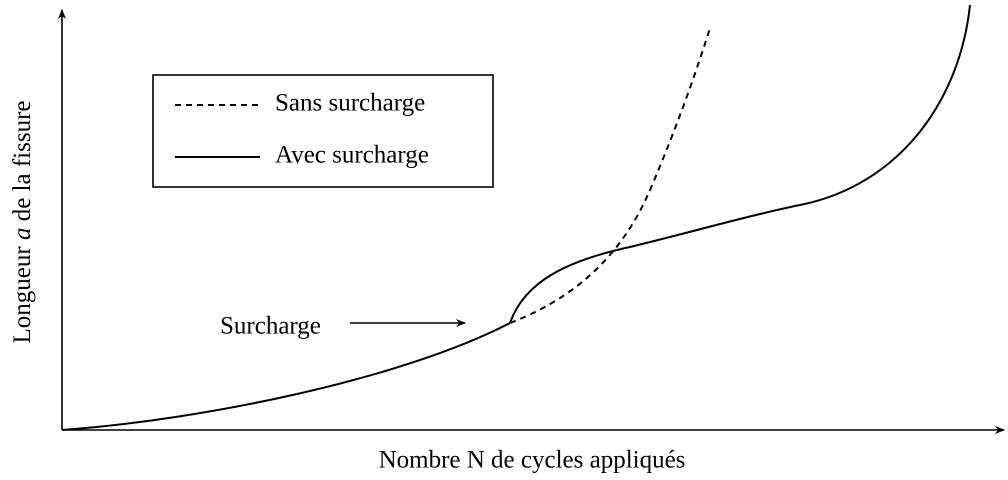 This screenshot has height=480, width=1008. I want to click on y-axis-label: Longueur a de la fissure, so click(22, 222).